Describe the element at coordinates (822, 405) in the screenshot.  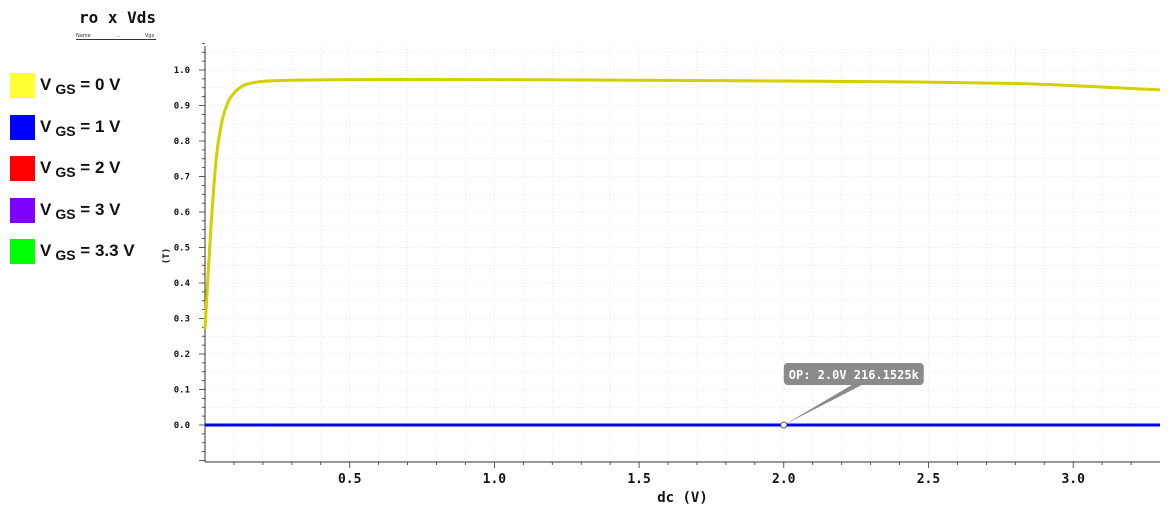
I see `annotation-pointer` at that location.